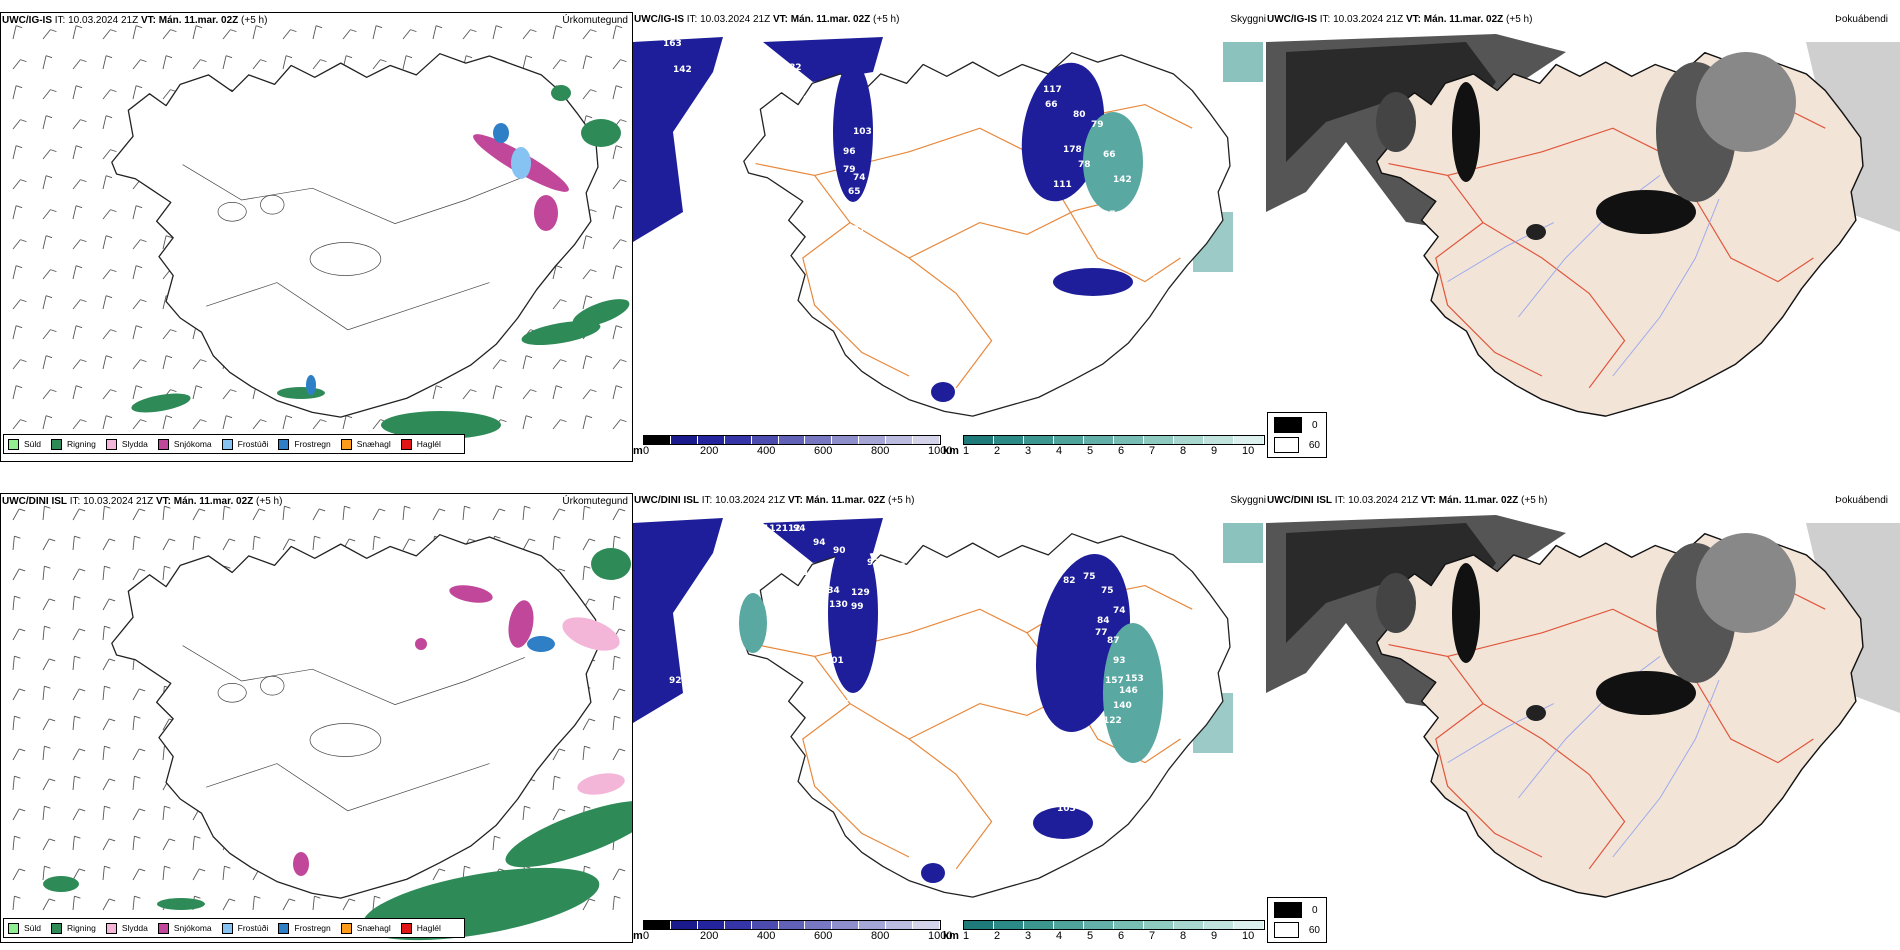  I want to click on colorbar-tick: 9, so click(1214, 936).